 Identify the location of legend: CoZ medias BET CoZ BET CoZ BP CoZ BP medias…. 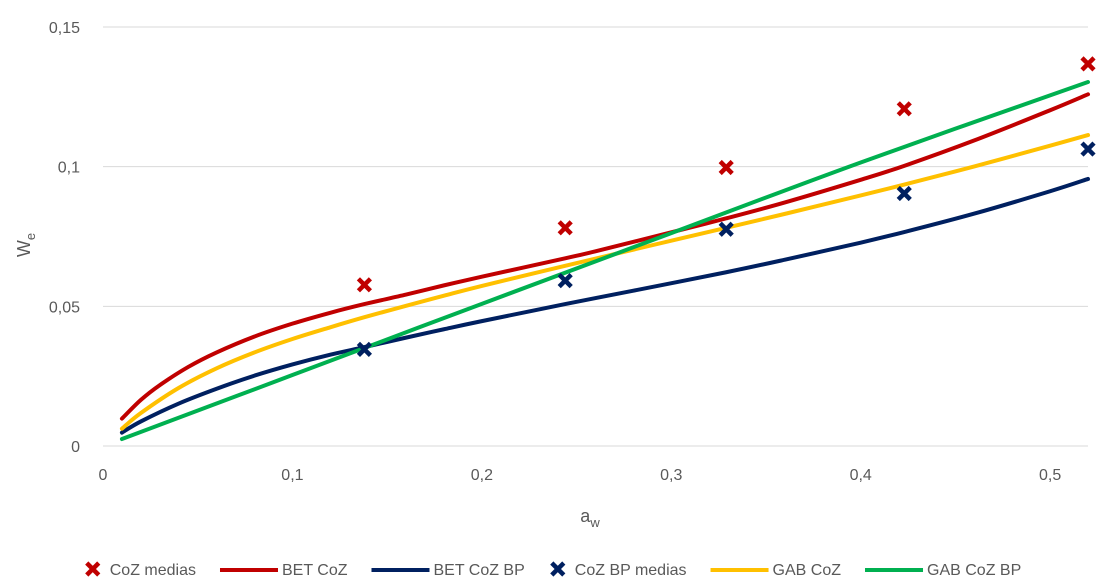
(553, 570).